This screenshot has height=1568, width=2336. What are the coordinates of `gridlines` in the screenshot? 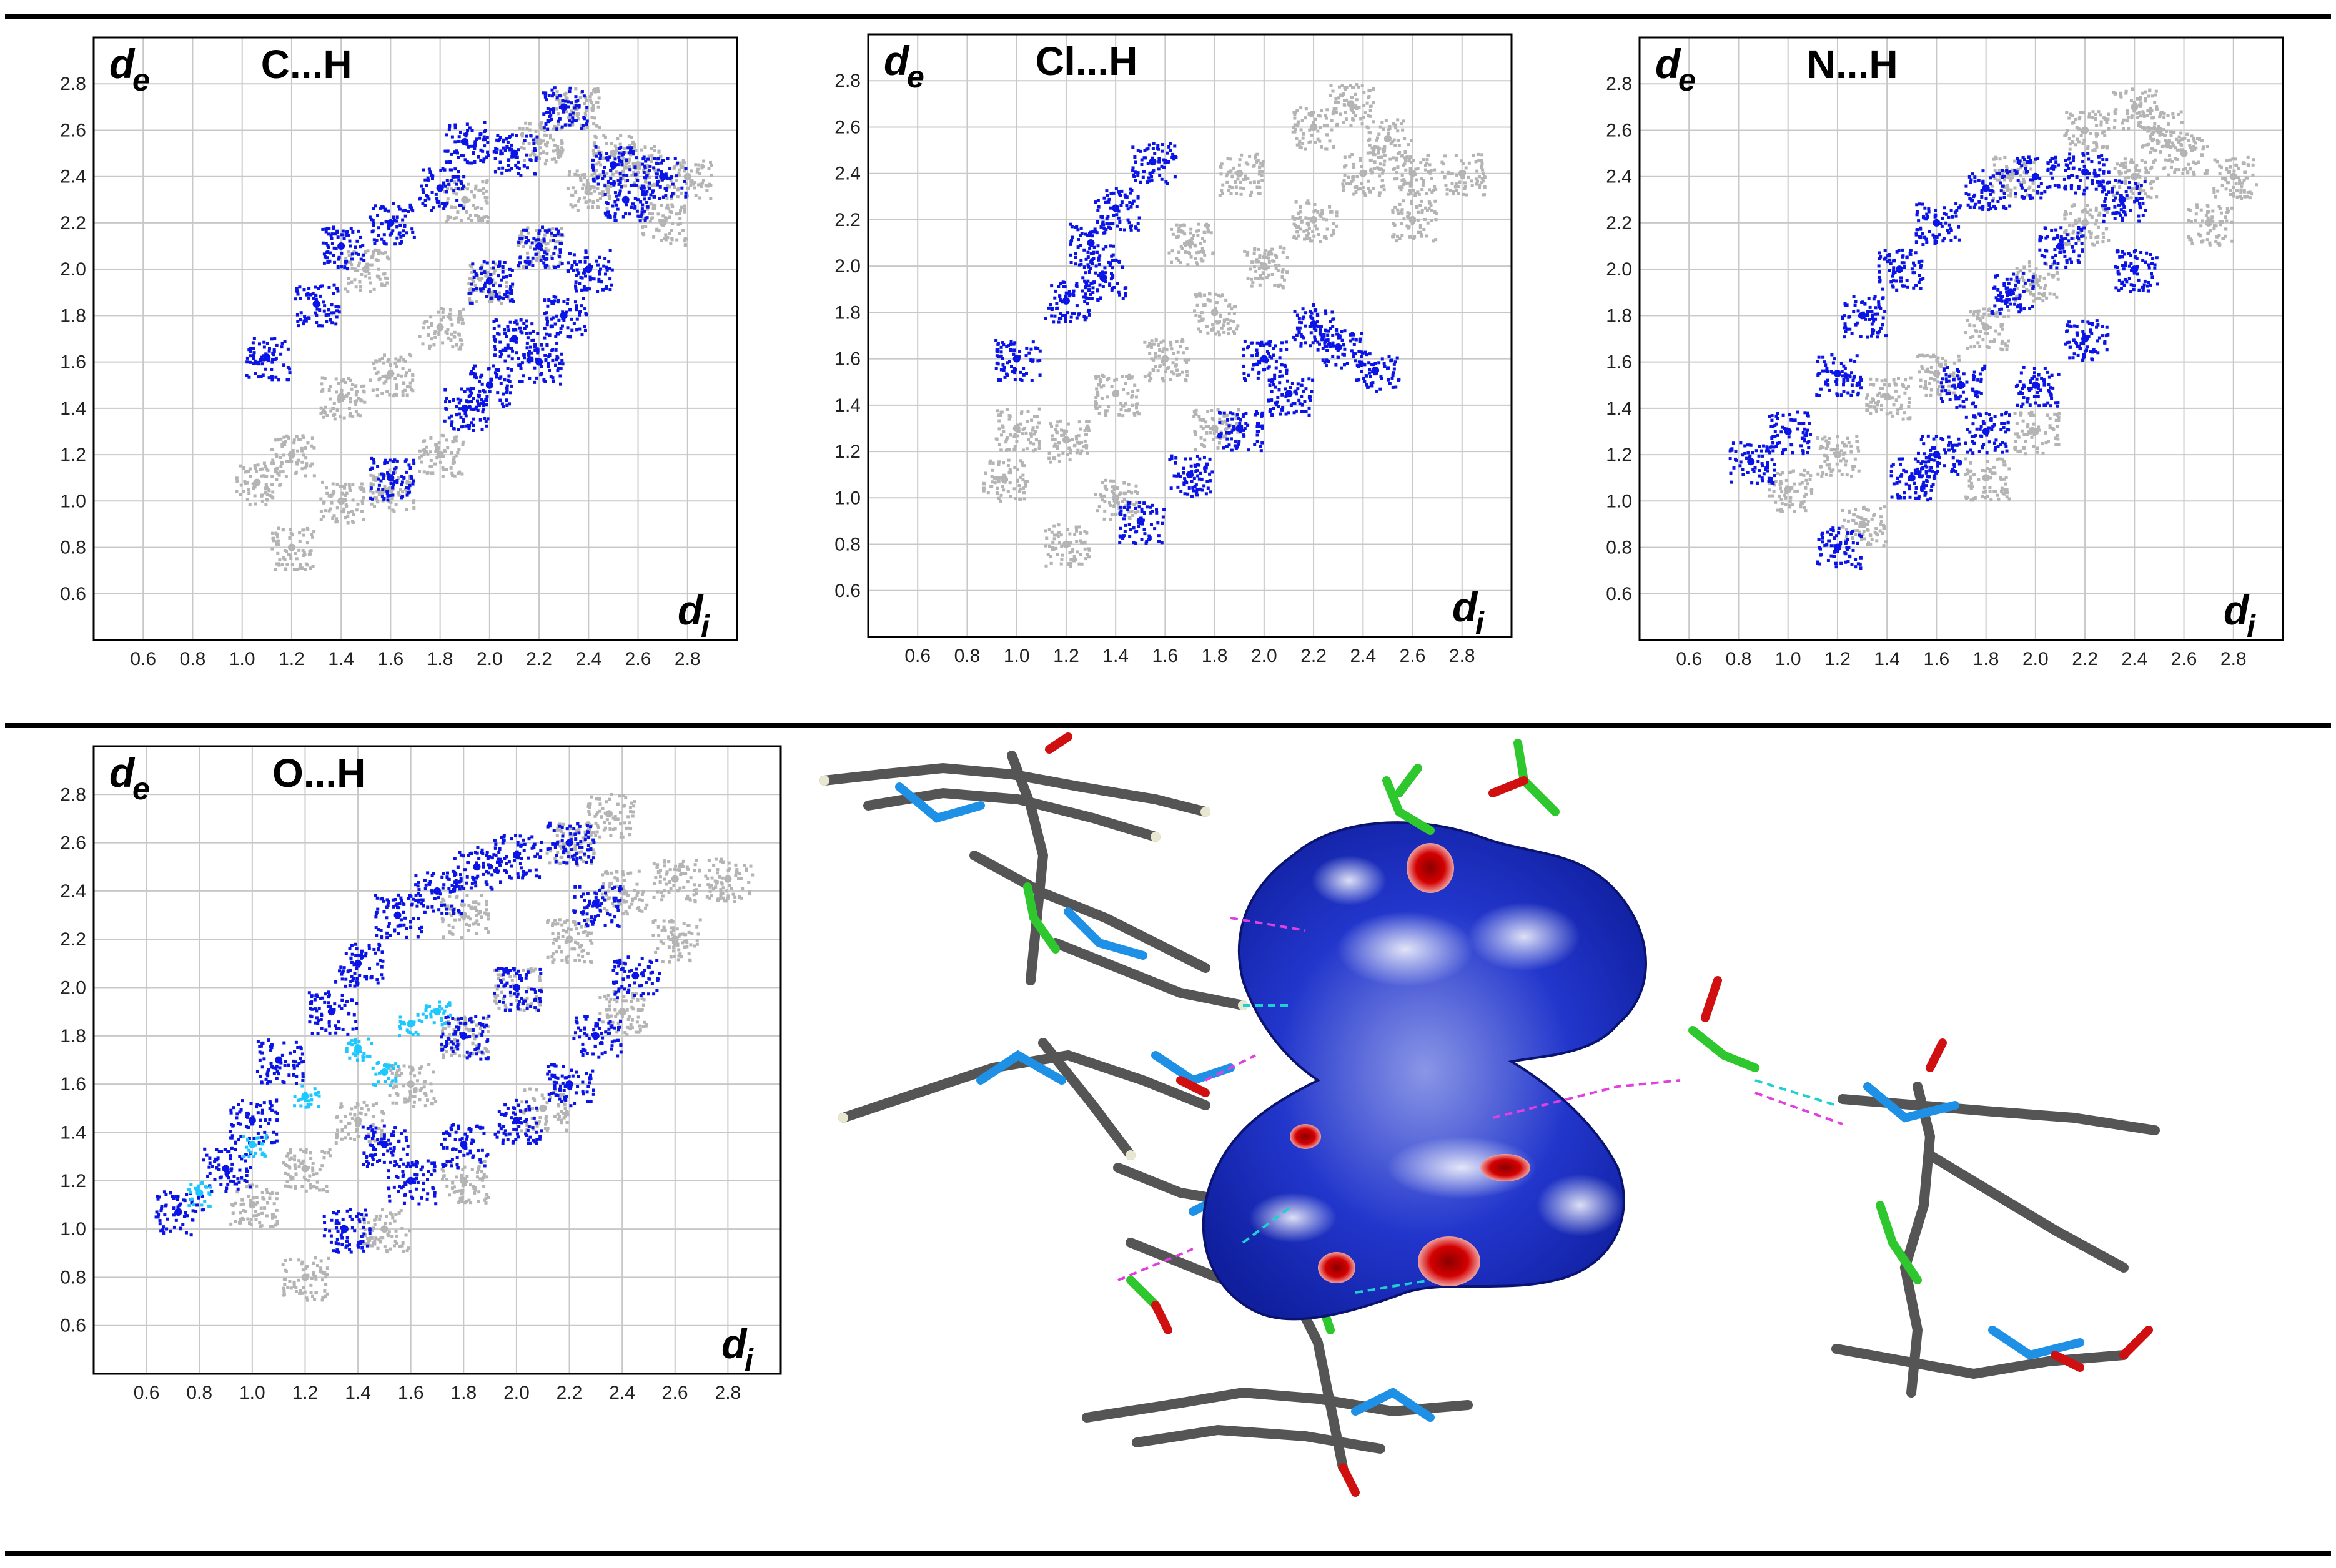 It's located at (415, 338).